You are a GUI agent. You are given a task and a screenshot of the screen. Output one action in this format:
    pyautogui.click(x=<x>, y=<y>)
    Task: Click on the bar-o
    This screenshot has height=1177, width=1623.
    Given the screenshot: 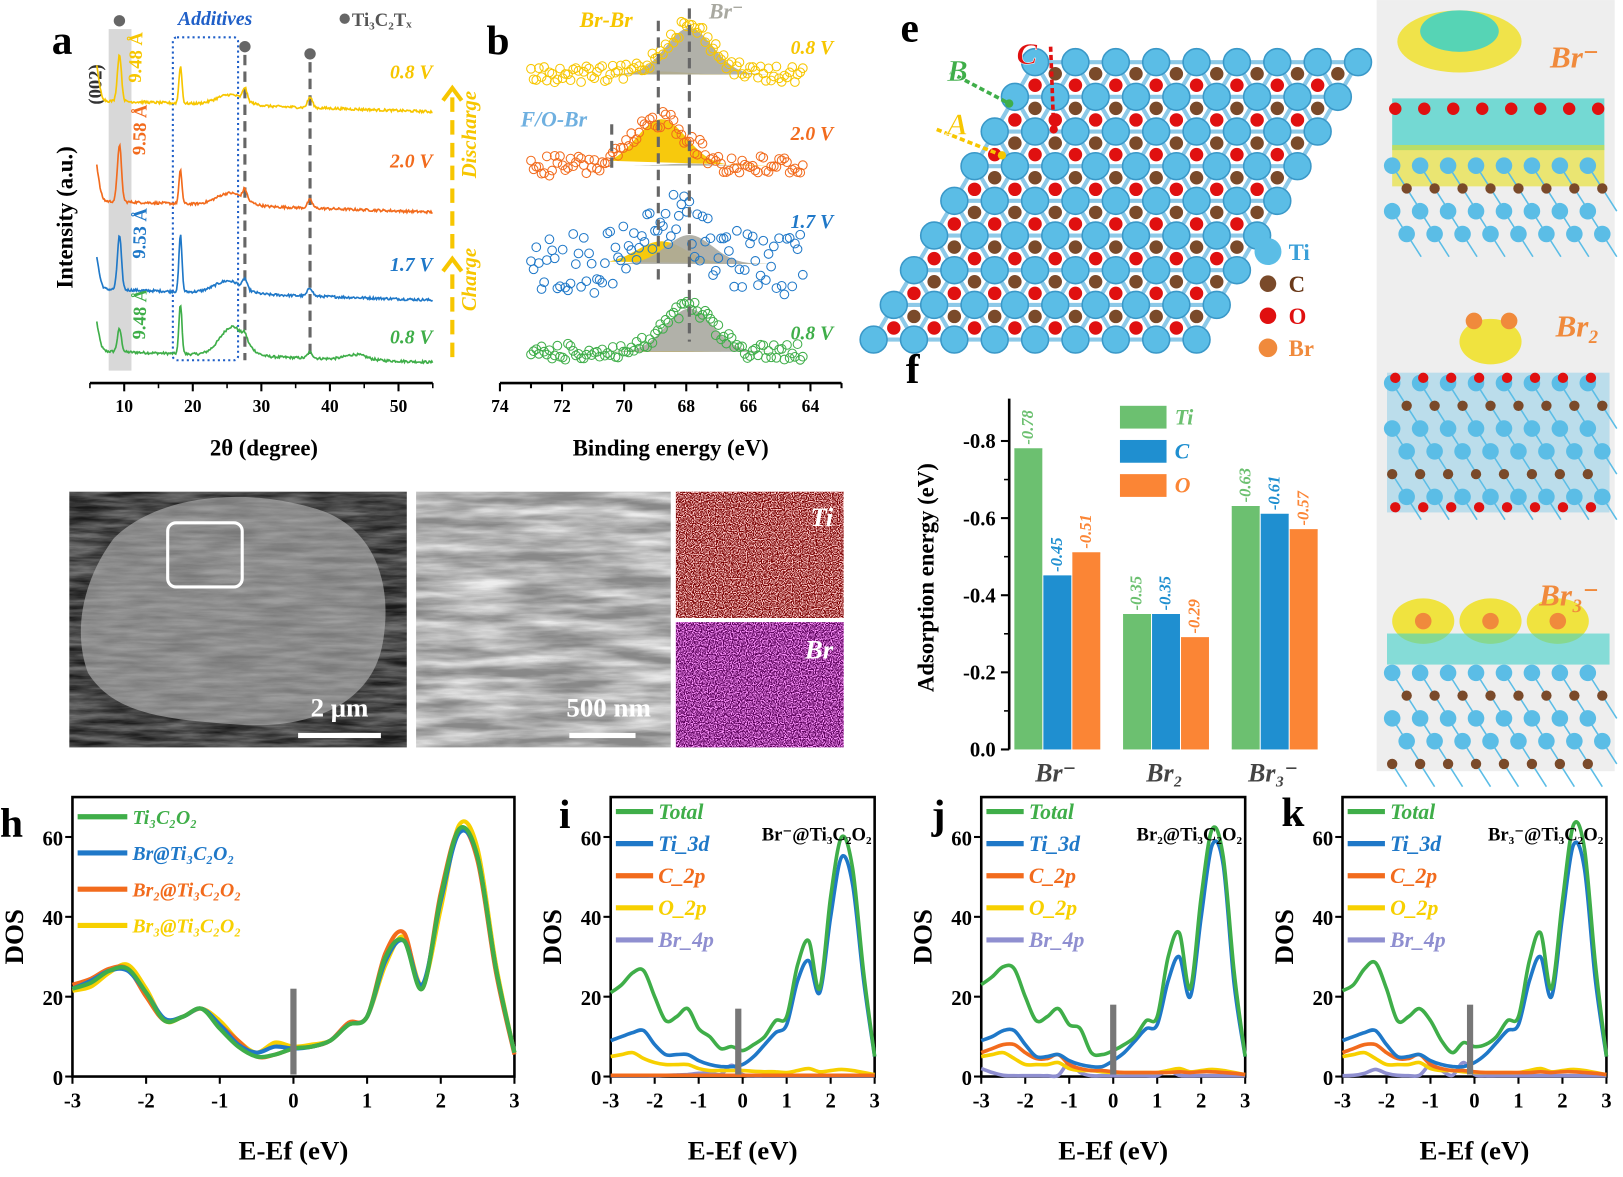 What is the action you would take?
    pyautogui.click(x=1195, y=693)
    